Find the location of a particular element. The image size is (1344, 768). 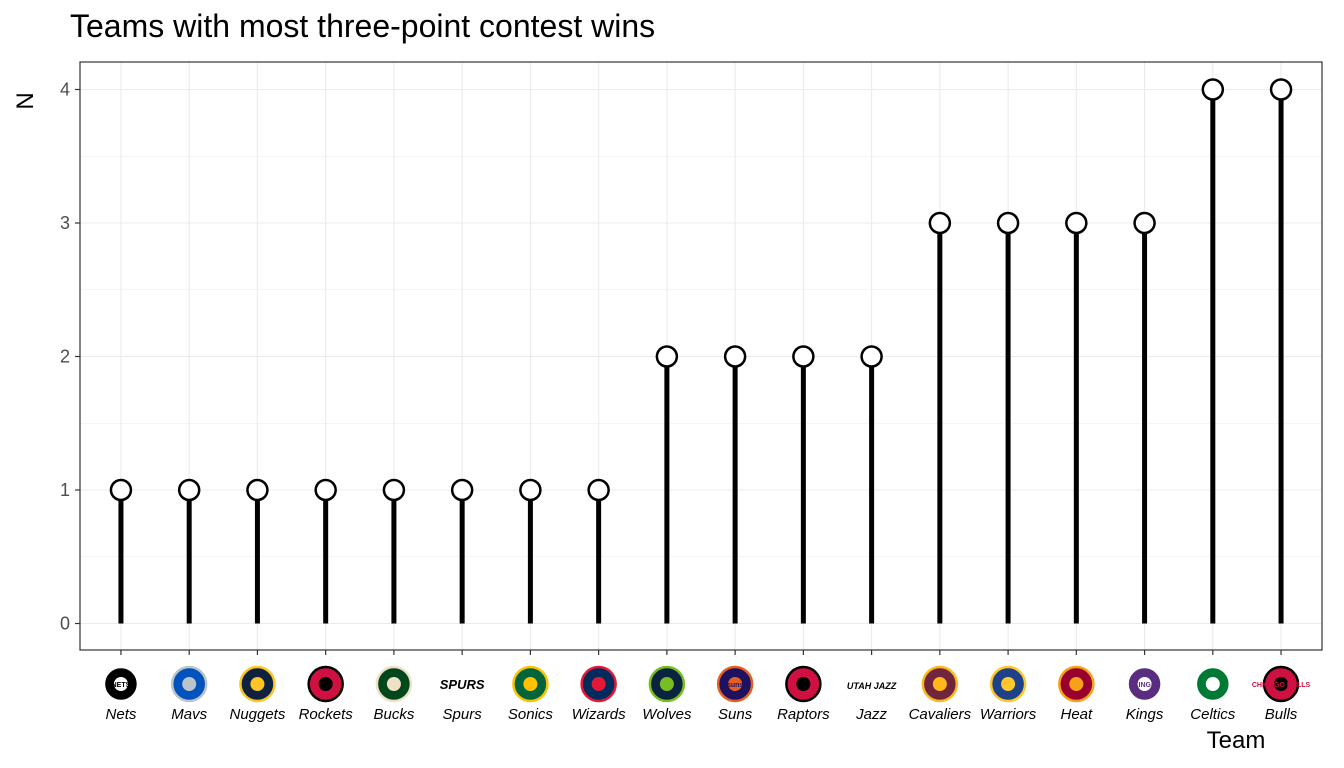

y-tick-label: 0 is located at coordinates (65, 624).